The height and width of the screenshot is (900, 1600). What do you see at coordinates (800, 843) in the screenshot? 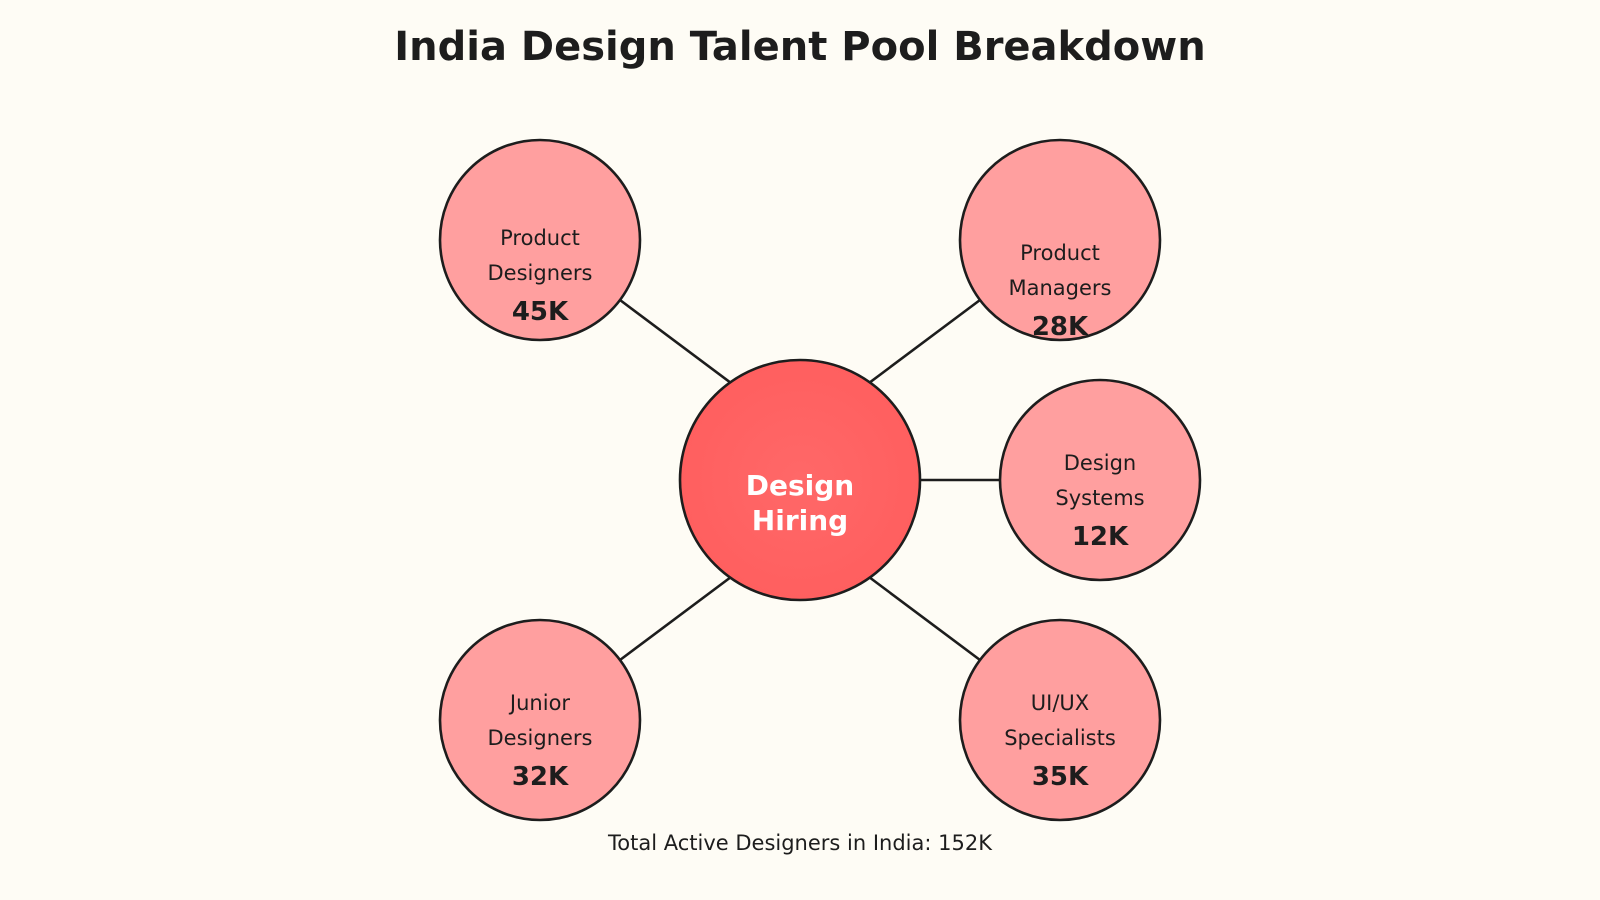
I see `footer-total: Total Active Designers in India: 152K` at bounding box center [800, 843].